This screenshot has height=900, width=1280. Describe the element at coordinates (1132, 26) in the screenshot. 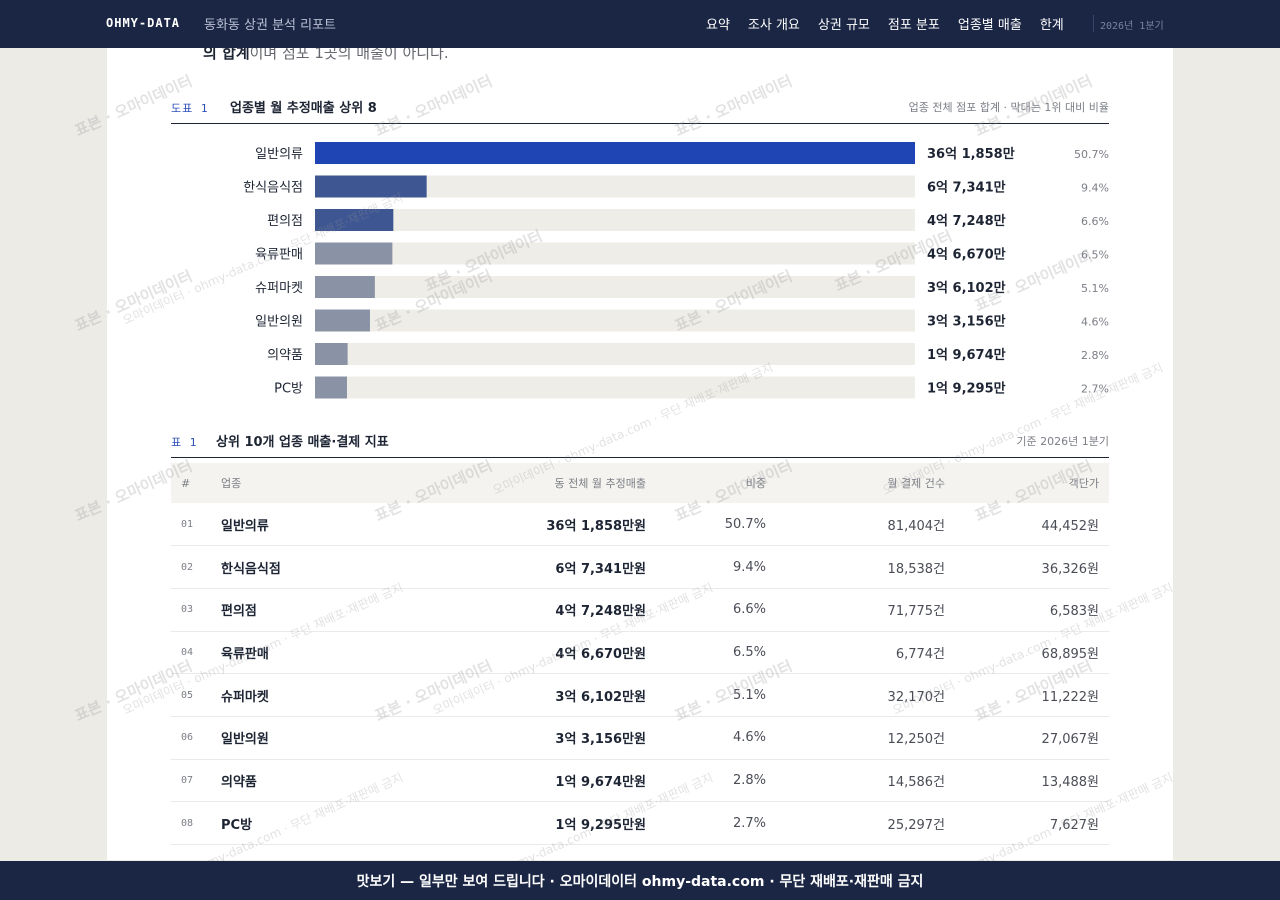

I see `period-label: 2026년 1분기` at that location.